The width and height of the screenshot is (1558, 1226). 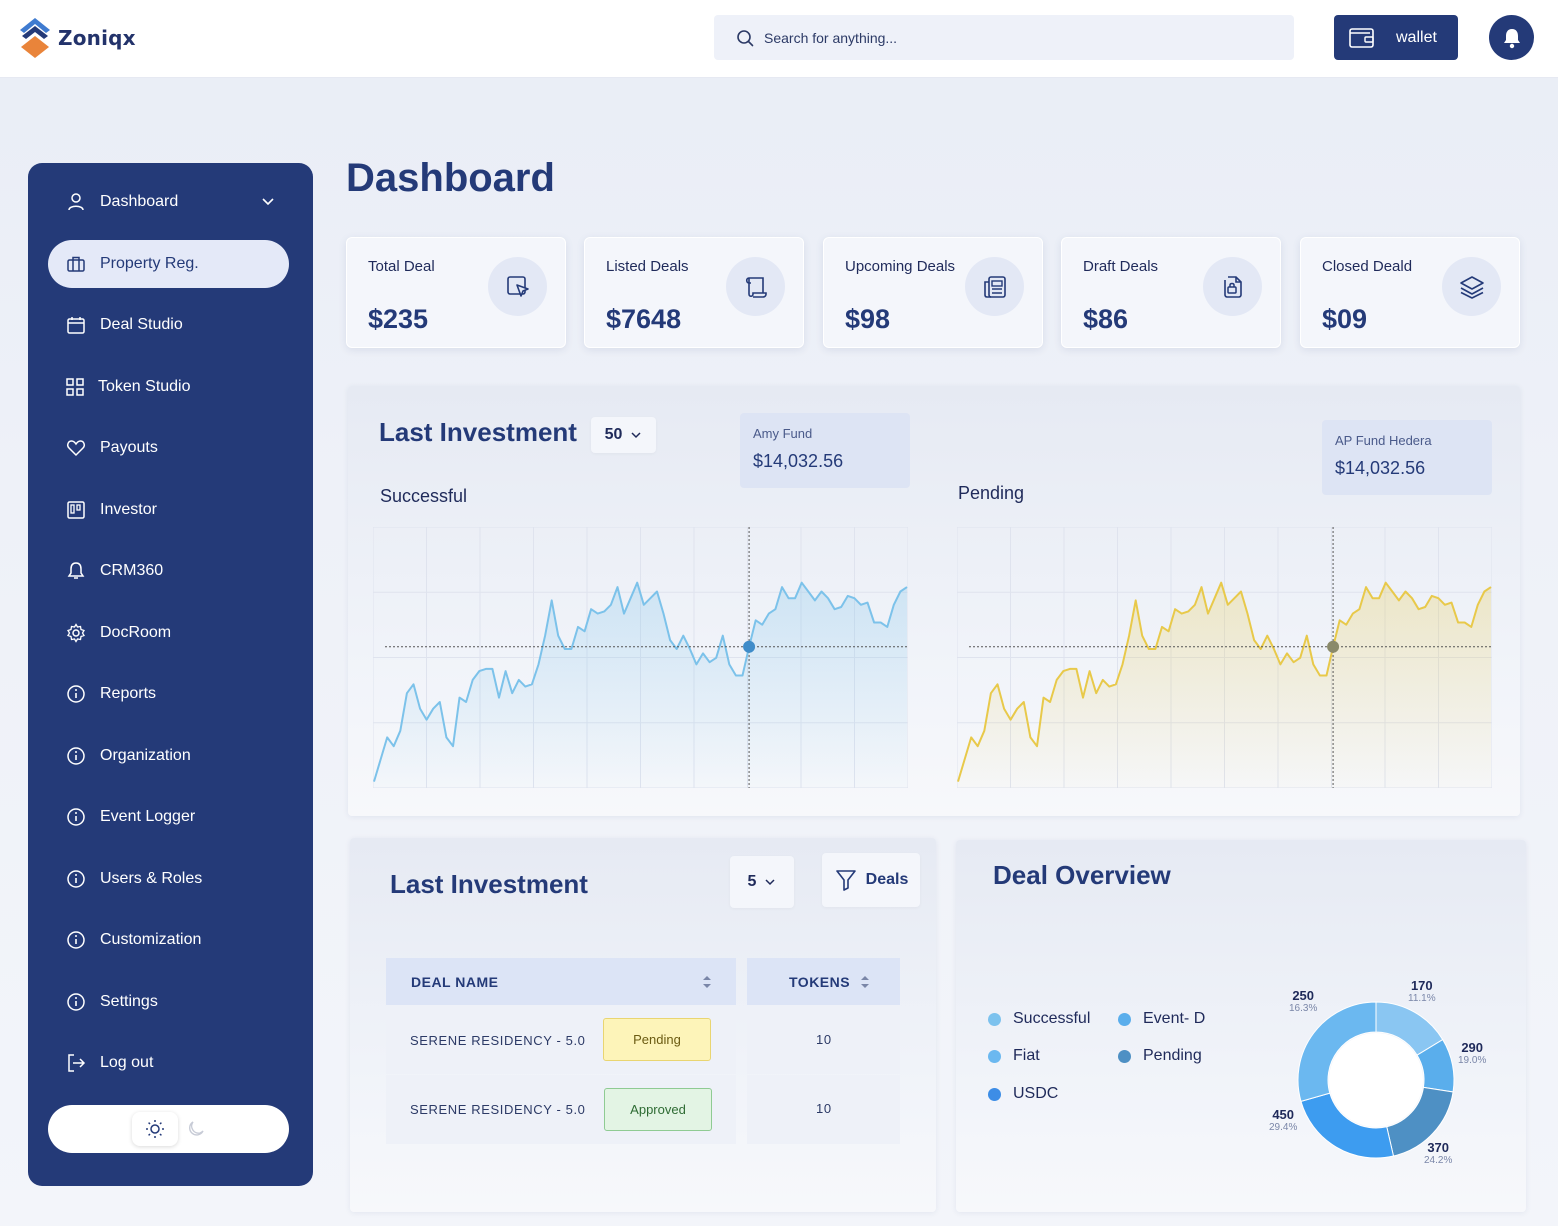 I want to click on column-header-tokens: TOKENS, so click(x=823, y=981).